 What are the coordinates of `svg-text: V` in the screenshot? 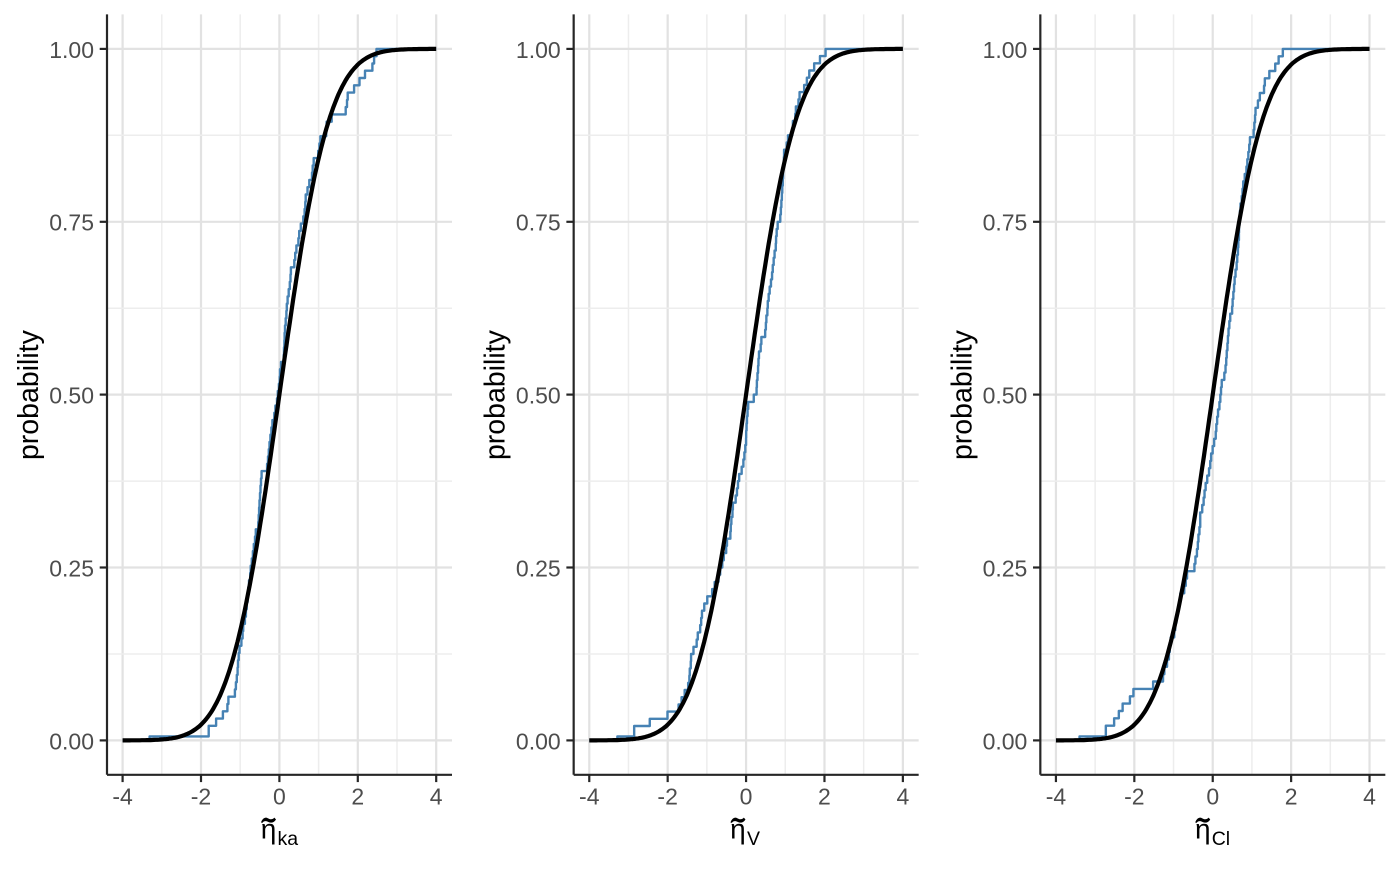 It's located at (753, 839).